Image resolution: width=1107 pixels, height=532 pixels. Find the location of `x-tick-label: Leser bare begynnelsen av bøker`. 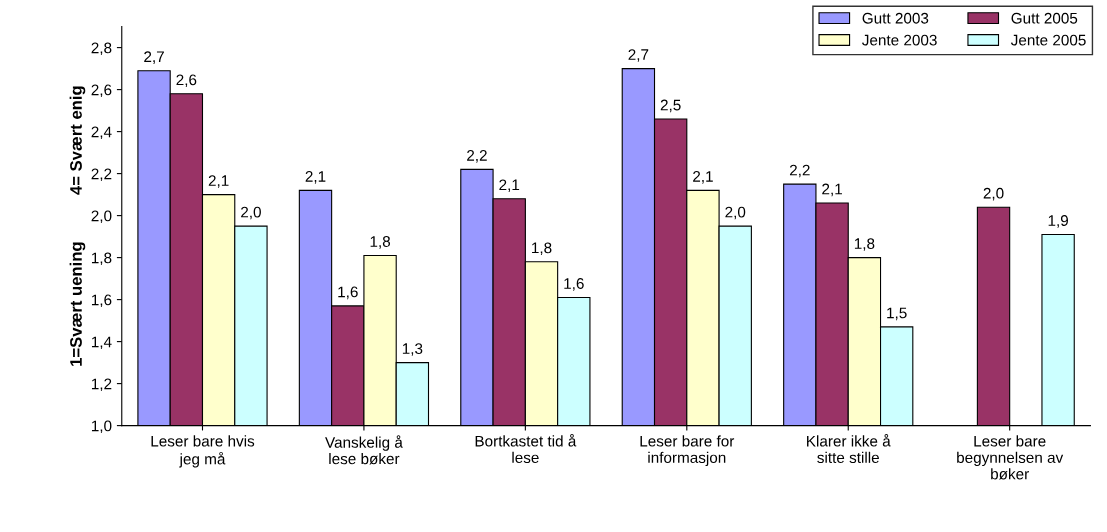

x-tick-label: Leser bare begynnelsen av bøker is located at coordinates (1010, 457).